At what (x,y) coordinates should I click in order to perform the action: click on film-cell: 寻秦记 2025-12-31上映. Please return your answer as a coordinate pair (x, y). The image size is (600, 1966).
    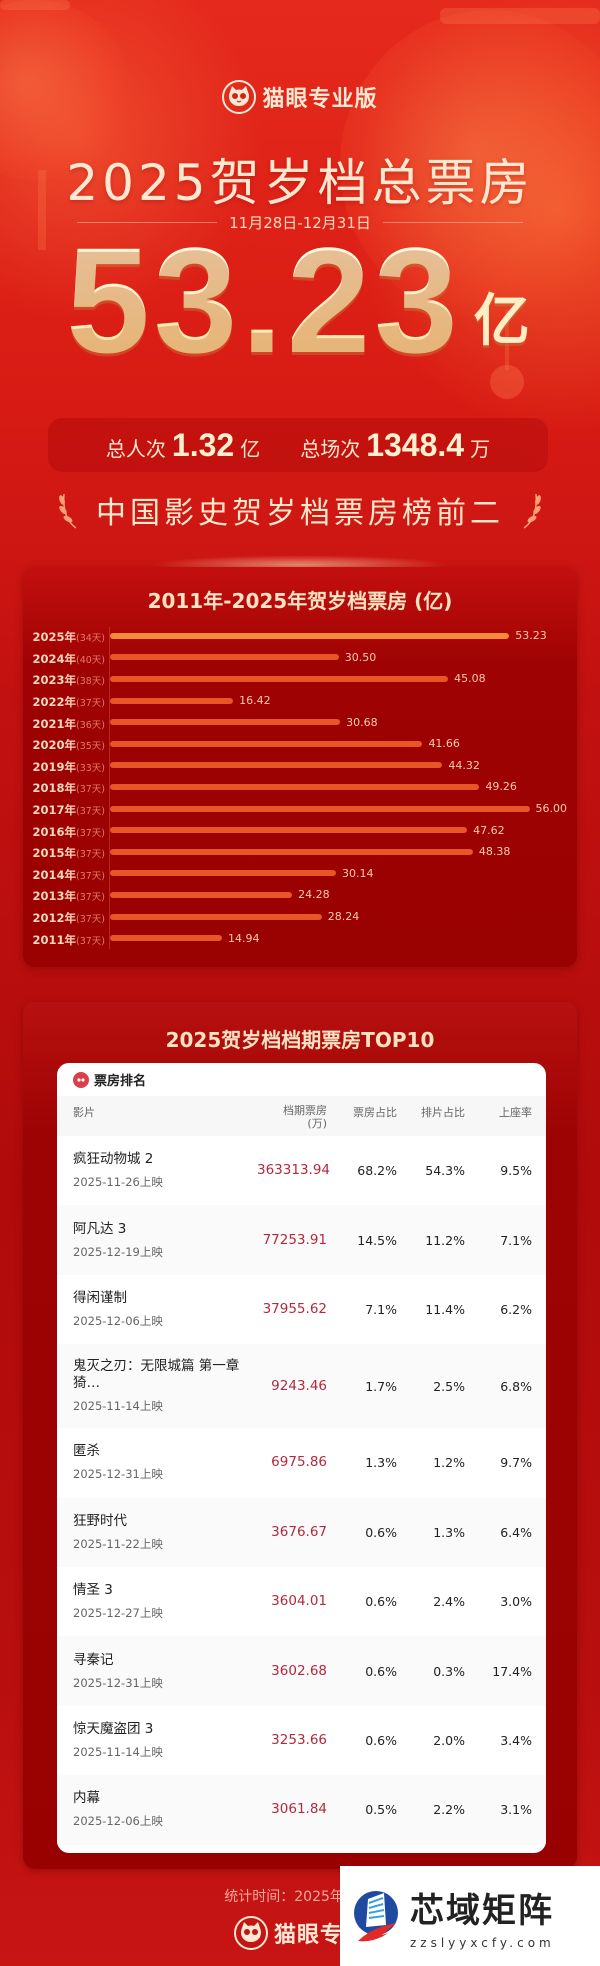
    Looking at the image, I should click on (157, 1671).